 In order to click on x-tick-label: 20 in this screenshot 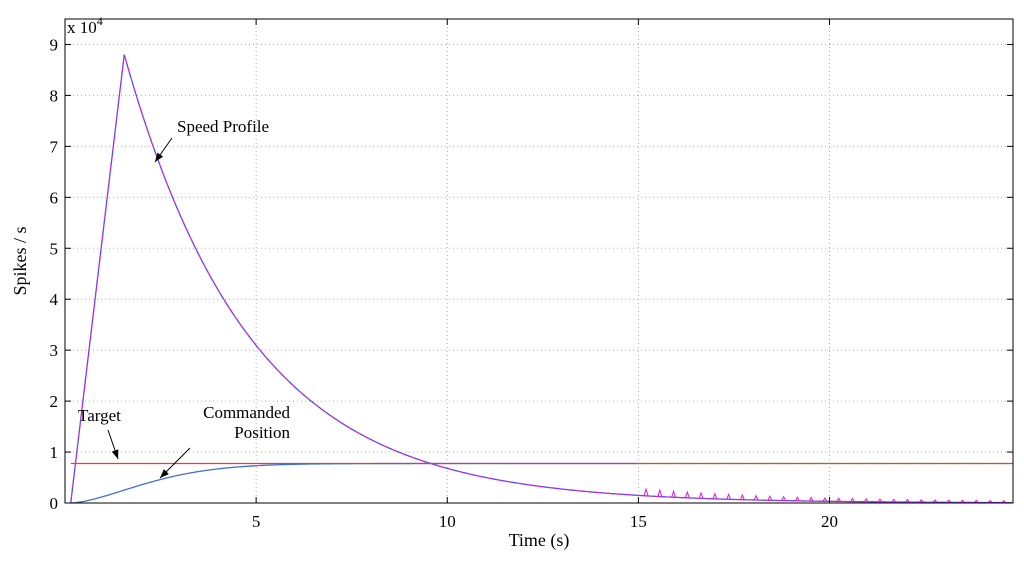, I will do `click(829, 521)`.